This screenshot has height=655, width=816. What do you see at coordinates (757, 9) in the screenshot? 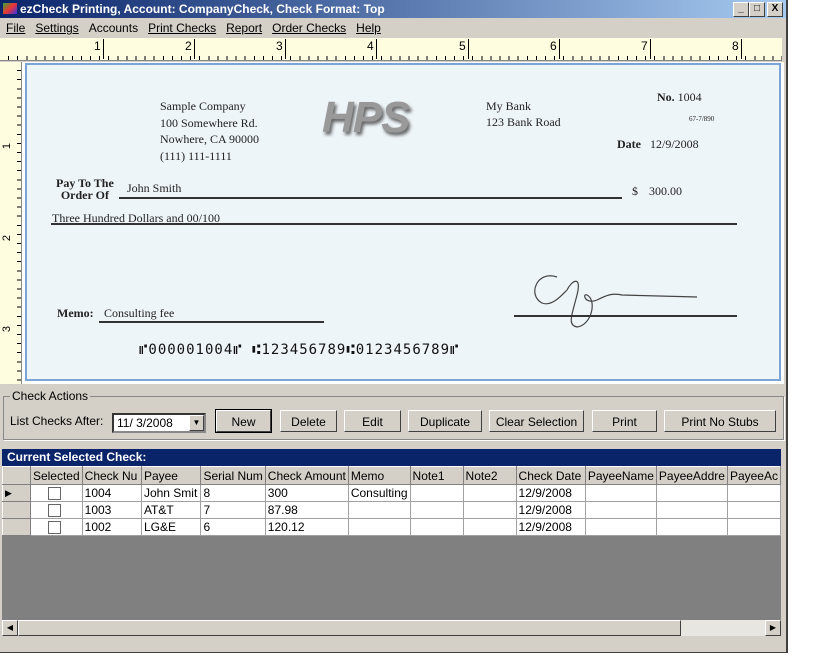
I see `restore-button: □` at bounding box center [757, 9].